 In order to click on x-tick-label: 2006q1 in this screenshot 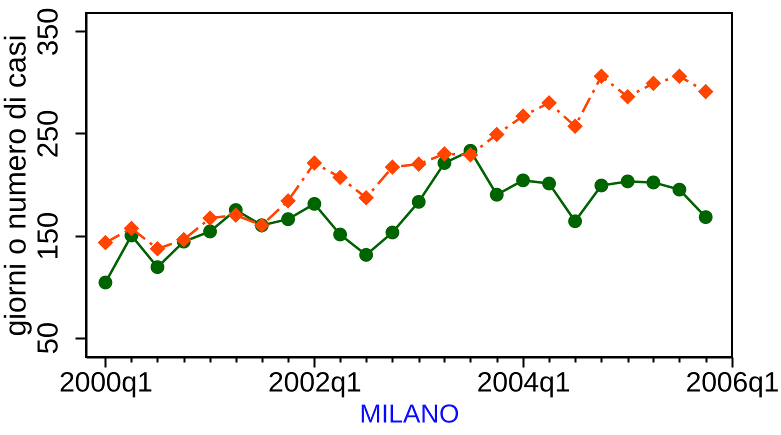, I will do `click(733, 382)`.